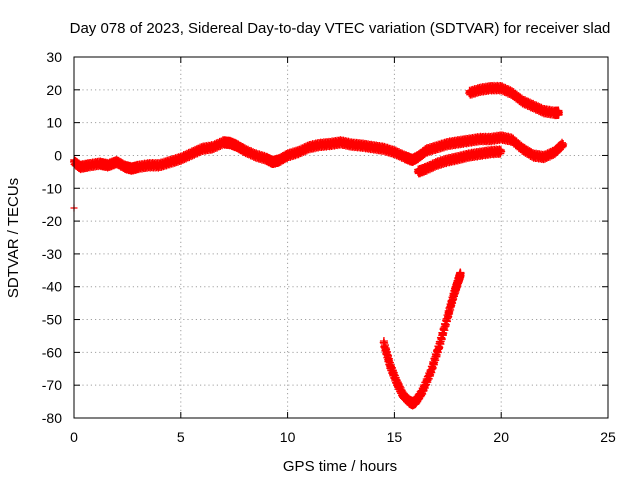 The width and height of the screenshot is (640, 480). What do you see at coordinates (52, 418) in the screenshot?
I see `y-tick-label: -80` at bounding box center [52, 418].